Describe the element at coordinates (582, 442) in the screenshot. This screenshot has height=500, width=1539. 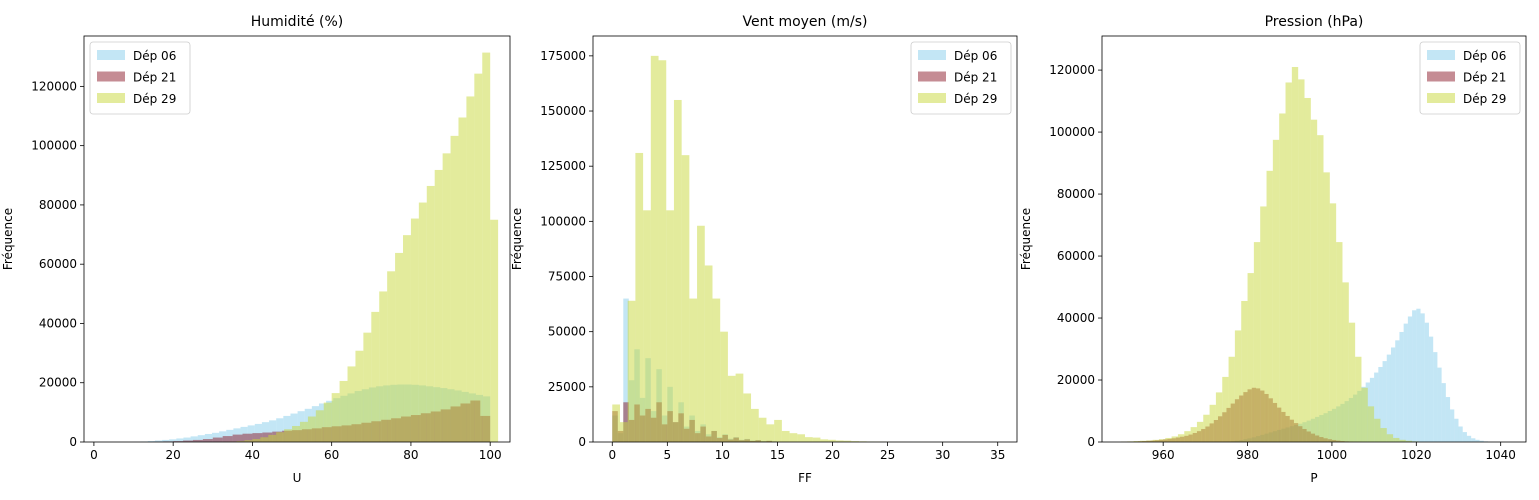
I see `y-tick-label: 0` at that location.